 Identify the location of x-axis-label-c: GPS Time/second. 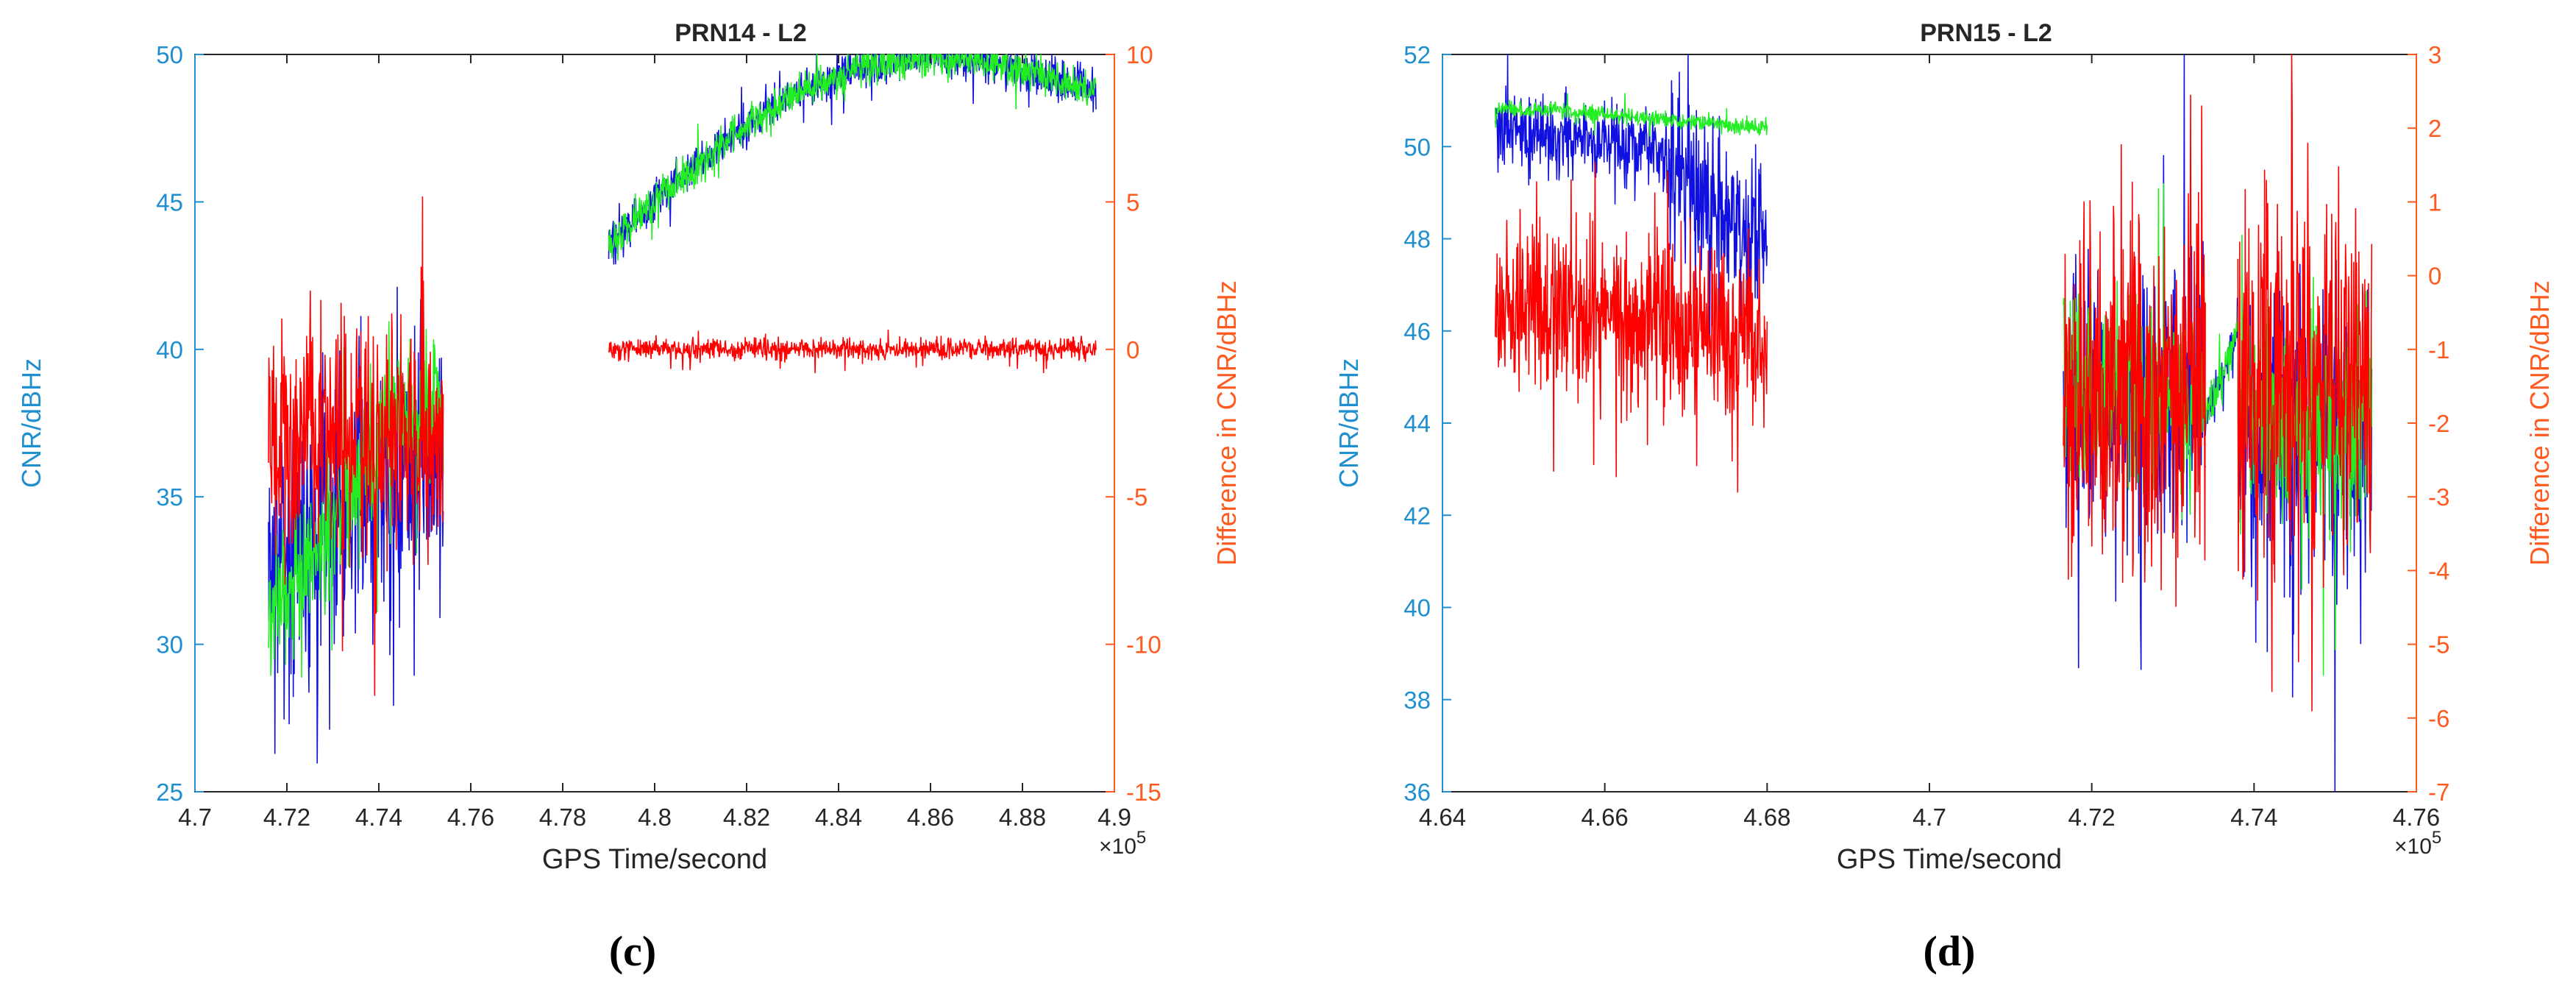
(654, 860).